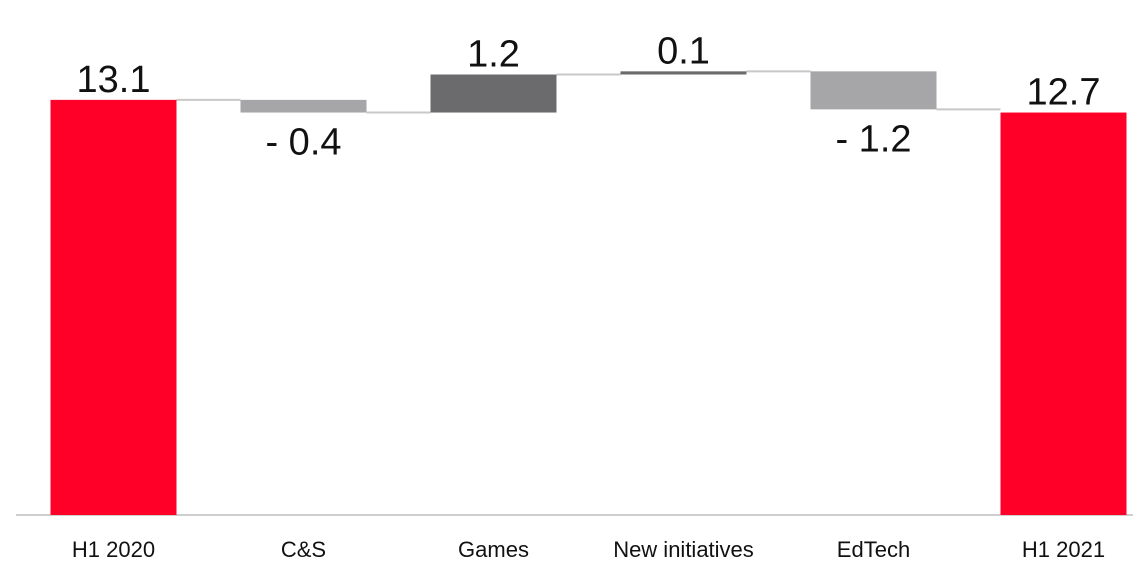 The image size is (1133, 563). I want to click on connector-lines, so click(588, 92).